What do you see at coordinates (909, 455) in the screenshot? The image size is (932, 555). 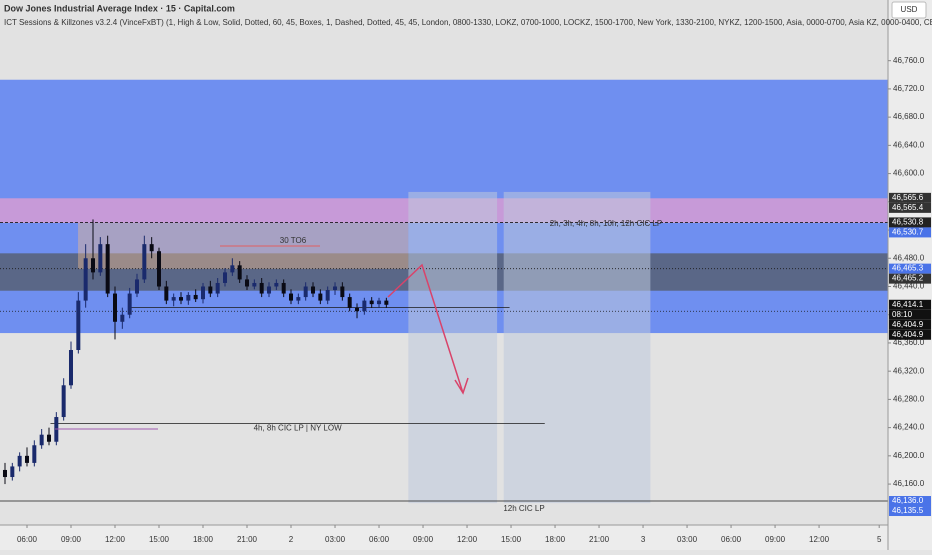 I see `y-tick-label: 46,200.0` at bounding box center [909, 455].